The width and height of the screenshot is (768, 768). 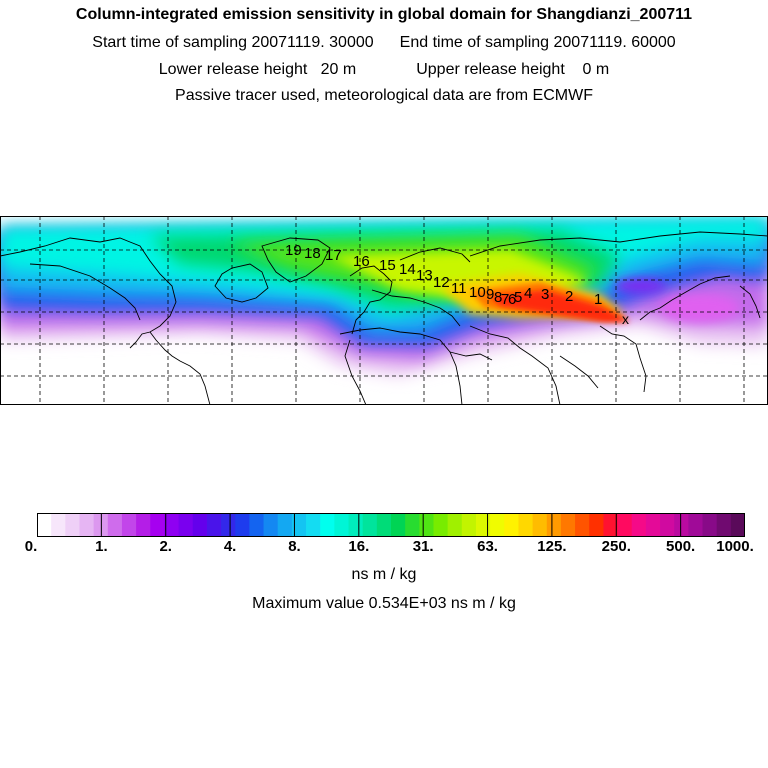 I want to click on units-label: ns m / kg, so click(x=384, y=574).